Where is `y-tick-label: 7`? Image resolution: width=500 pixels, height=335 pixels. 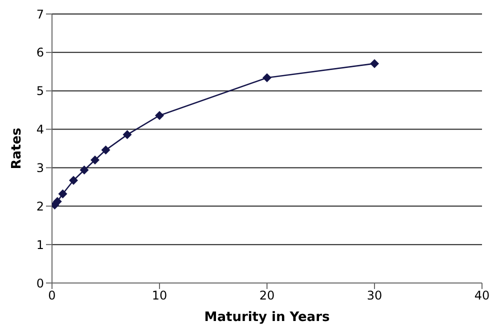 y-tick-label: 7 is located at coordinates (40, 14).